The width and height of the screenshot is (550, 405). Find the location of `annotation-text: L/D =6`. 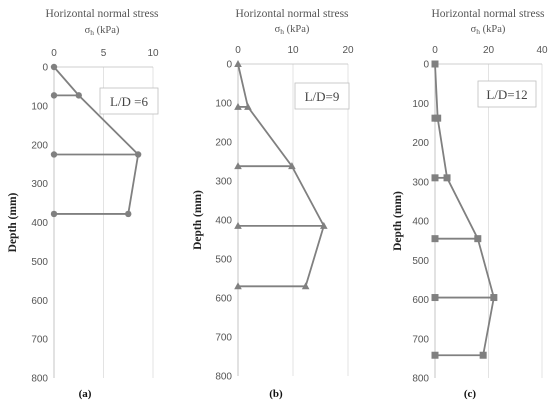

annotation-text: L/D =6 is located at coordinates (129, 101).